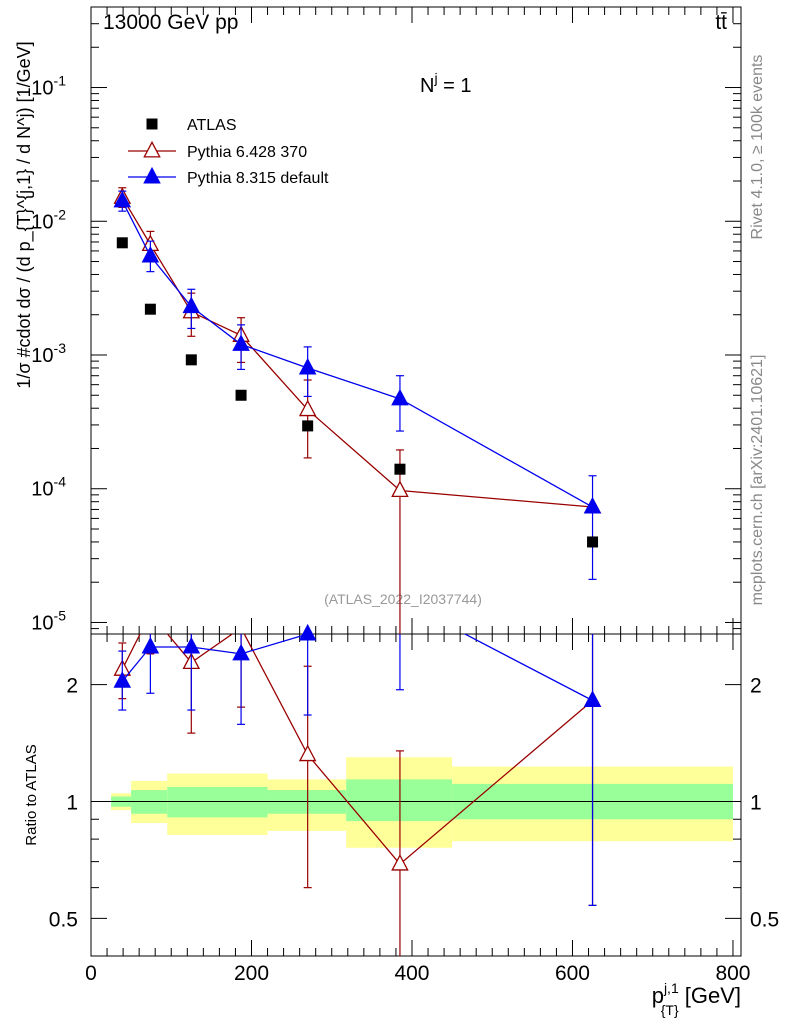 The width and height of the screenshot is (786, 1024). What do you see at coordinates (258, 178) in the screenshot?
I see `legend-entry-label: Pythia 8.315 default` at bounding box center [258, 178].